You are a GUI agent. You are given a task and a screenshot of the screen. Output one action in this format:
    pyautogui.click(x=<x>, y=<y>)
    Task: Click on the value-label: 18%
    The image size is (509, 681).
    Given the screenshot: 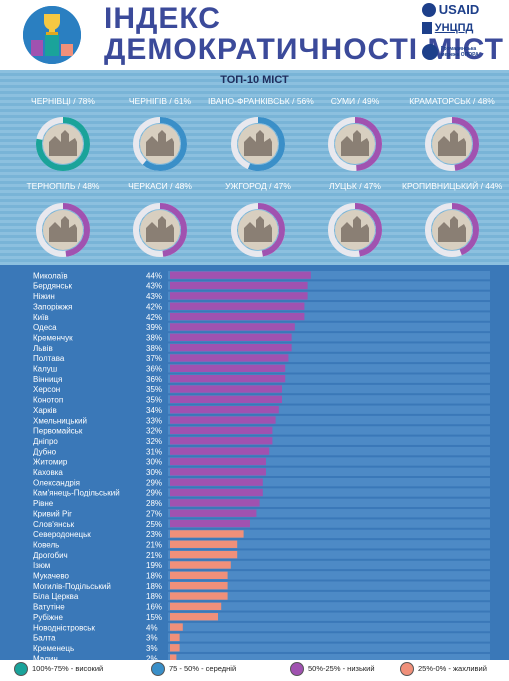 What is the action you would take?
    pyautogui.click(x=154, y=576)
    